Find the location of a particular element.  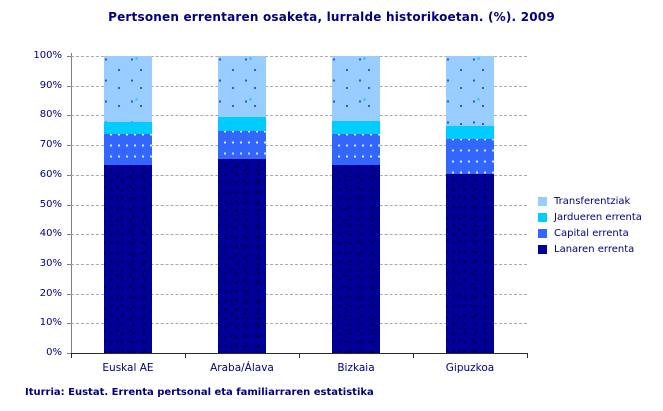

legend-label: Lanaren errenta is located at coordinates (594, 249).